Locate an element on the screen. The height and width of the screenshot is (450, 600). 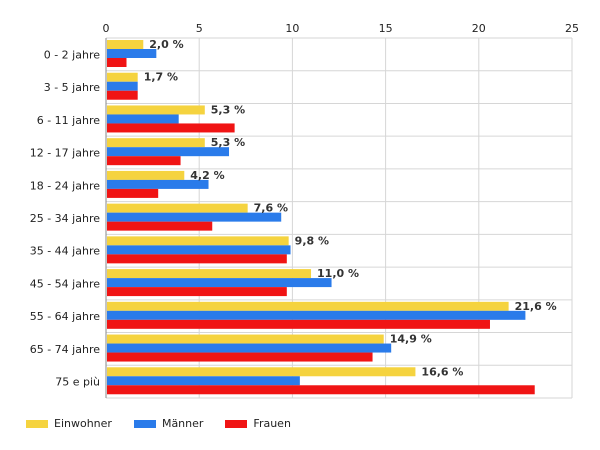
legend-item-frauen: Frauen is located at coordinates (258, 423).